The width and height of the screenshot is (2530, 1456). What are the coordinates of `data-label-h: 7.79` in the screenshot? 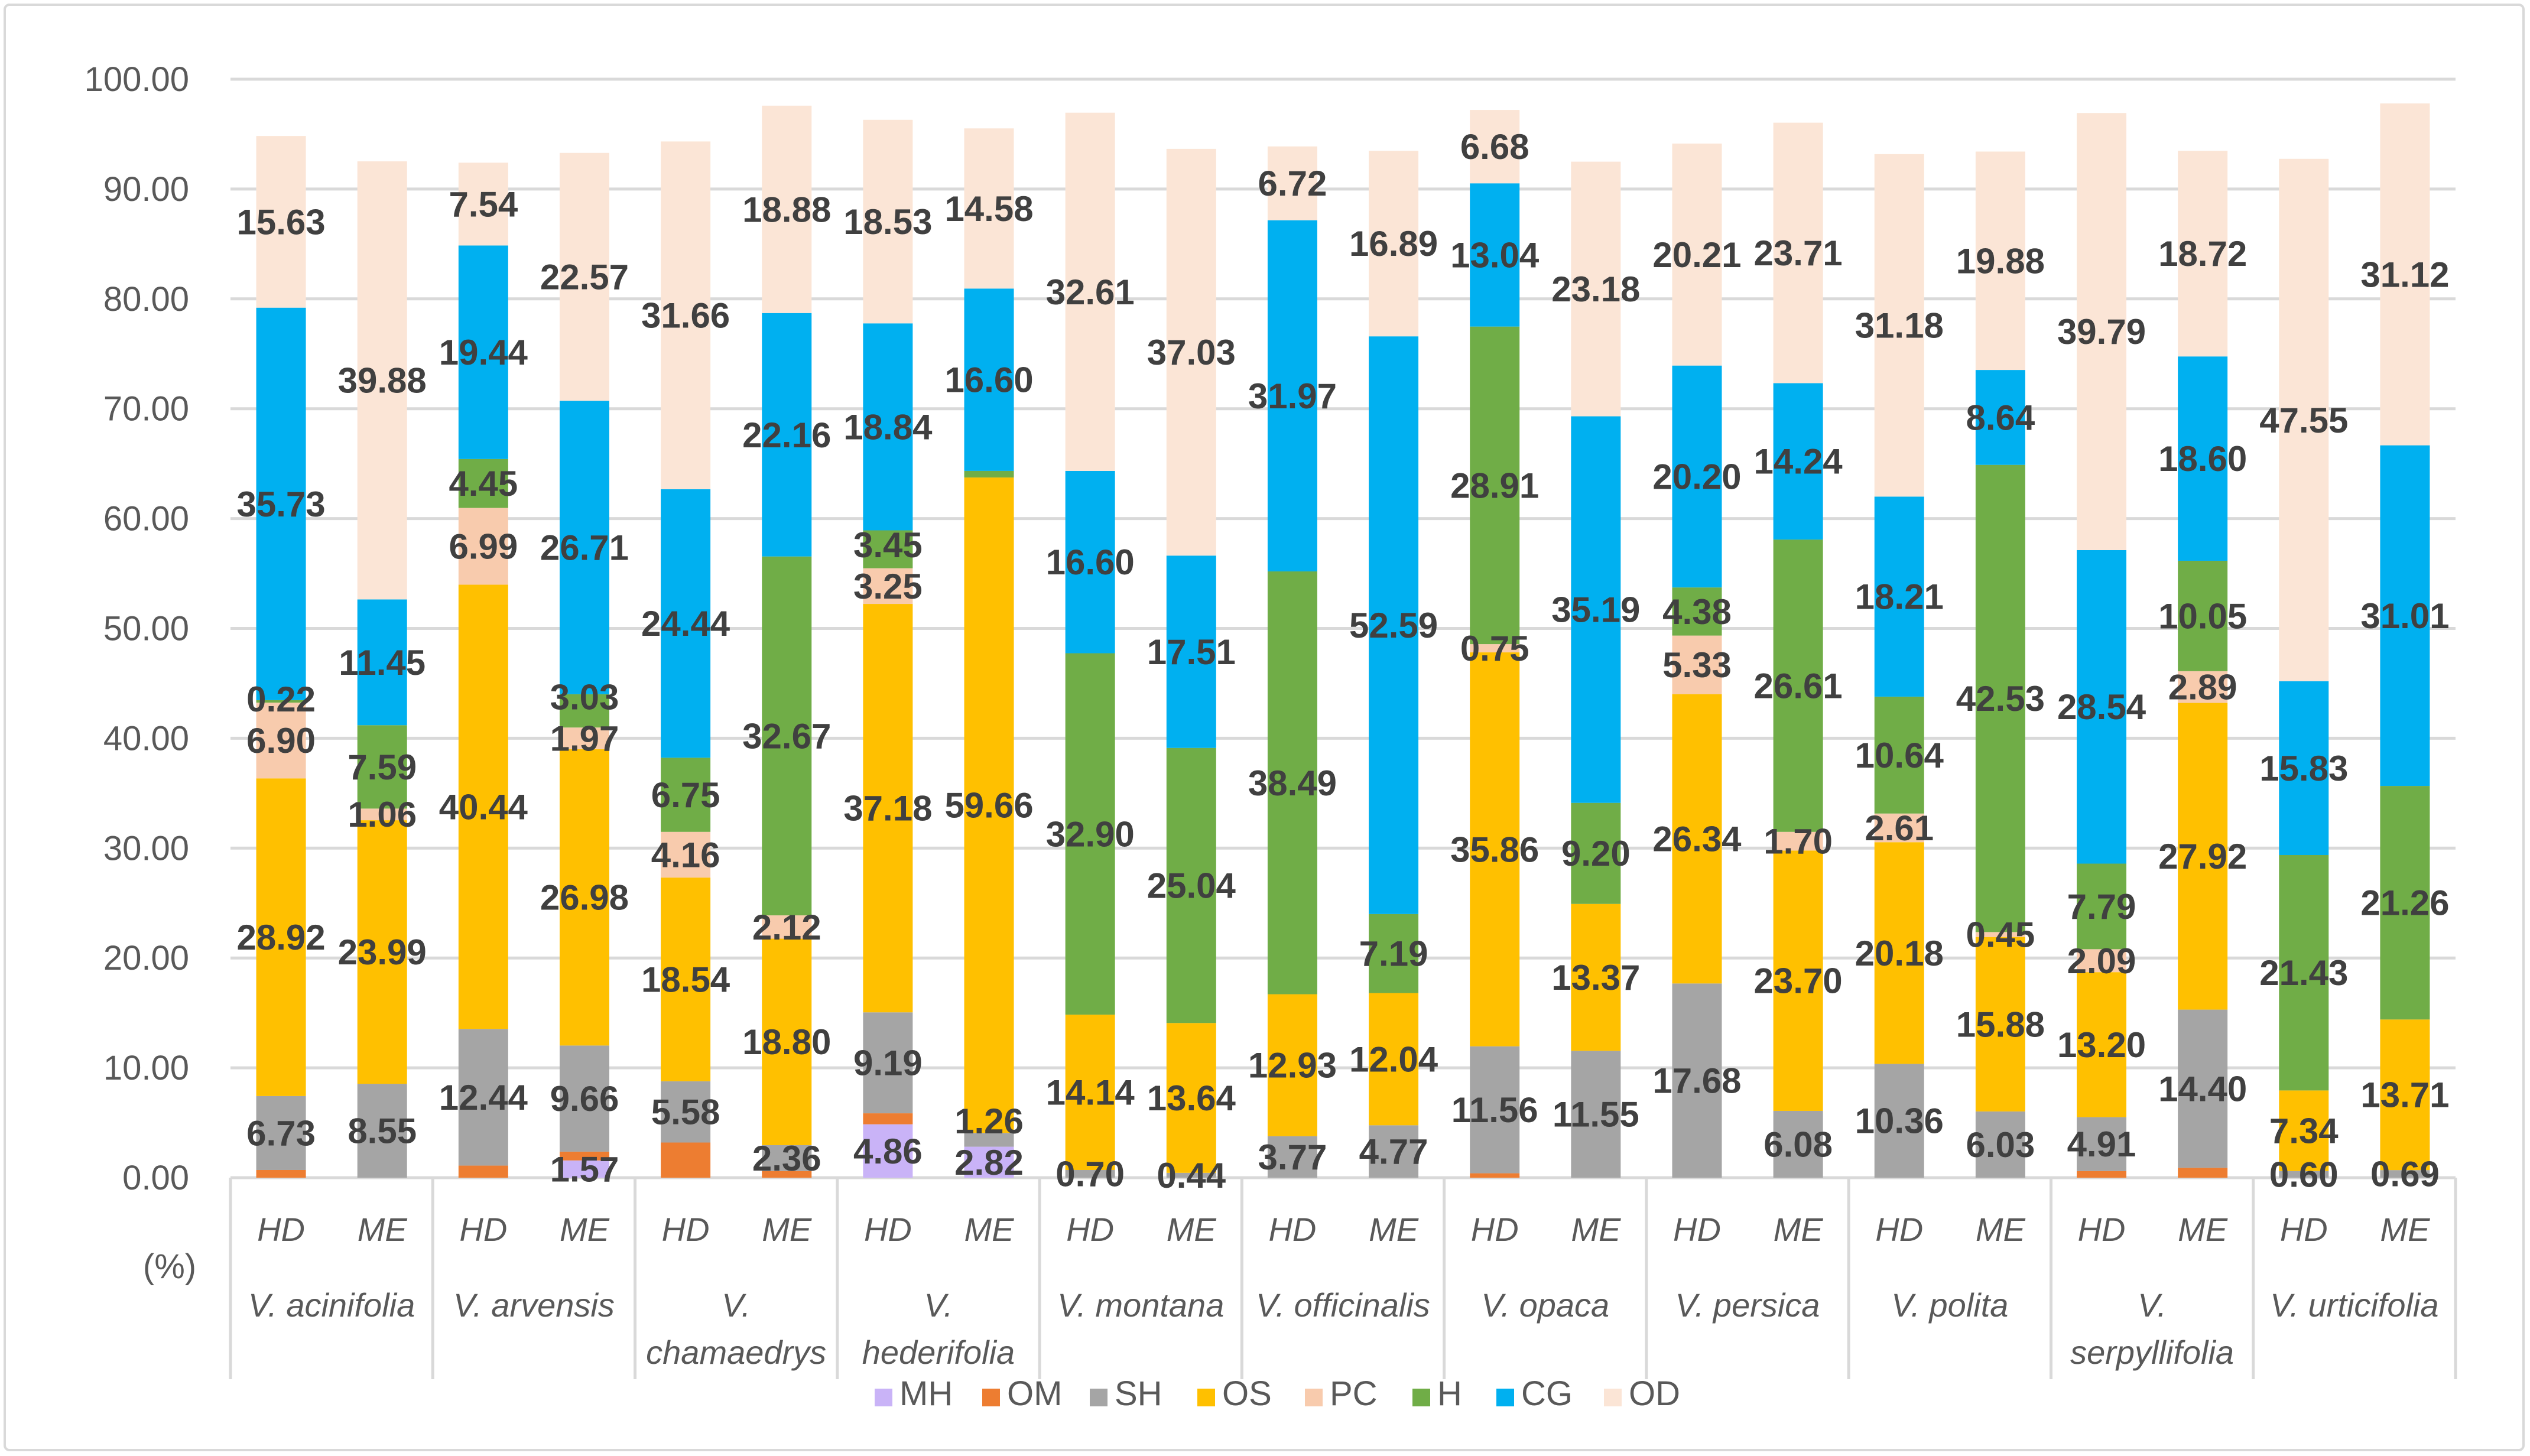 It's located at (2101, 907).